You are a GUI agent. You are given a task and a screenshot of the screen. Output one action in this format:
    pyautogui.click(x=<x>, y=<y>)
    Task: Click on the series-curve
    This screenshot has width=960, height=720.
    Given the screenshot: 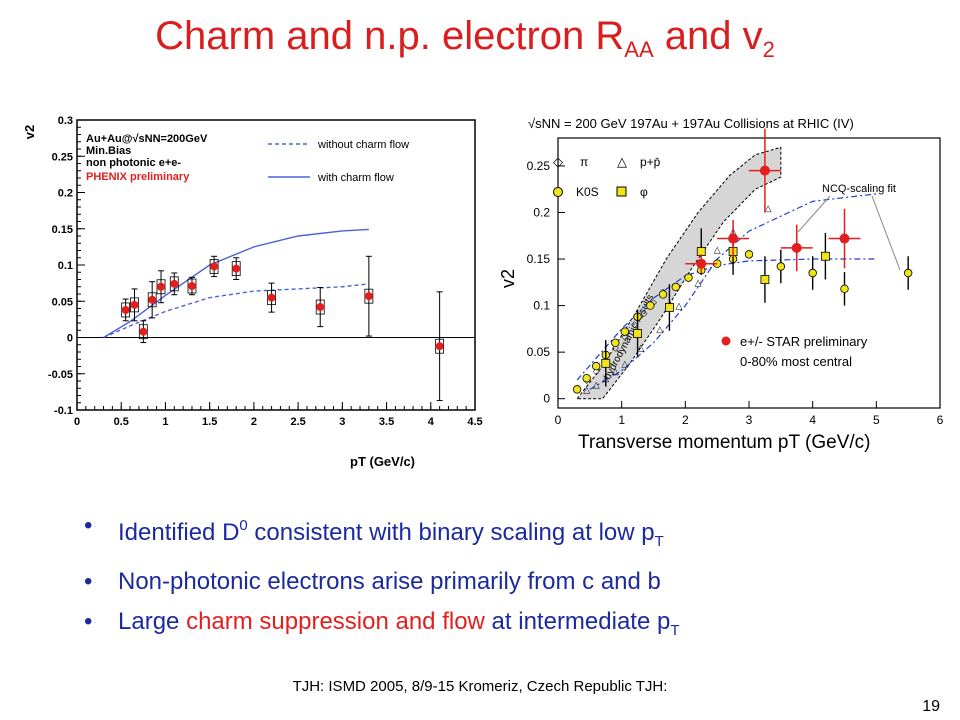 What is the action you would take?
    pyautogui.click(x=733, y=291)
    